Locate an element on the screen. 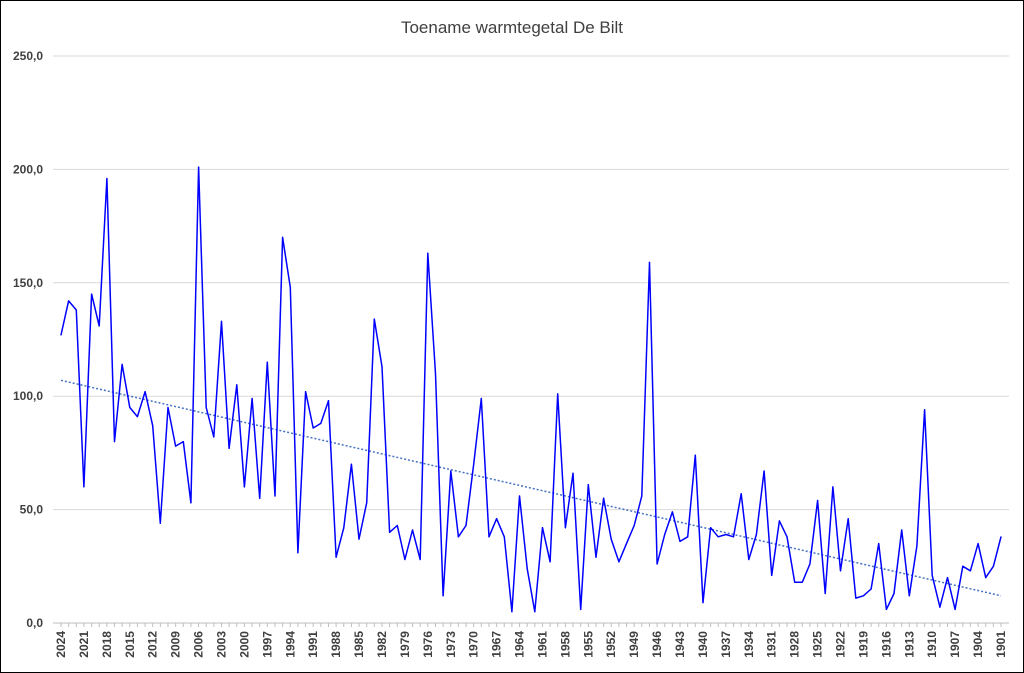  x-tick-label: 1946 is located at coordinates (657, 644).